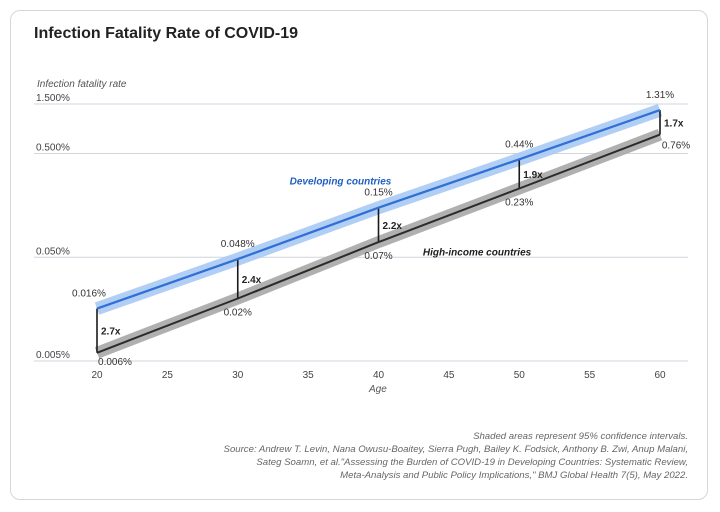 This screenshot has width=720, height=512. Describe the element at coordinates (252, 280) in the screenshot. I see `ratio-label: 2.4x` at that location.